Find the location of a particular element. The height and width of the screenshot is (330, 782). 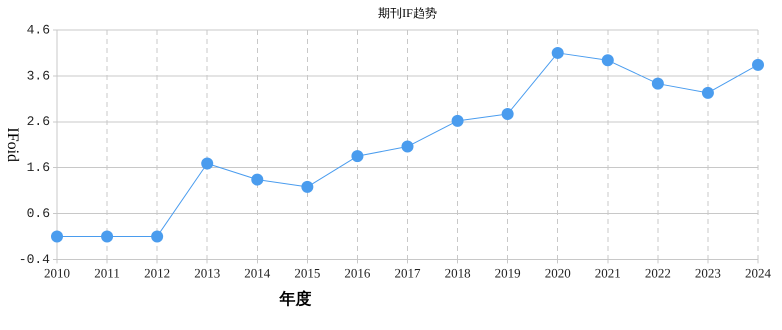

x-tick-label: 2022 is located at coordinates (657, 273).